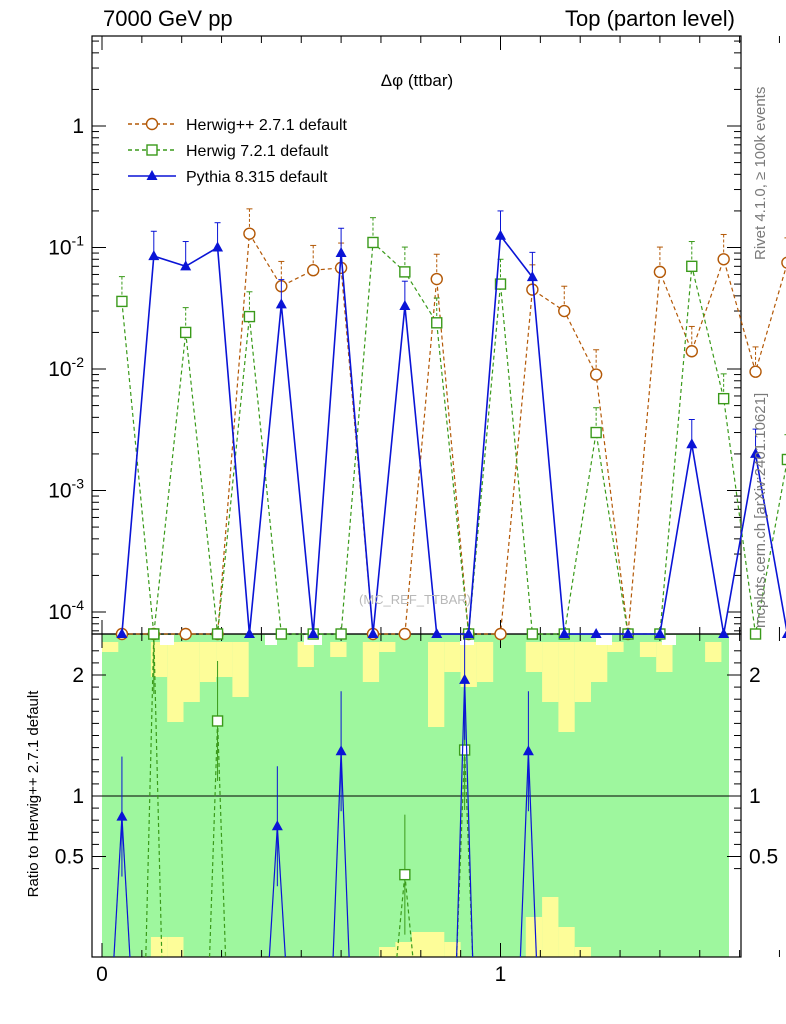  I want to click on x-tick-label: 0, so click(102, 974).